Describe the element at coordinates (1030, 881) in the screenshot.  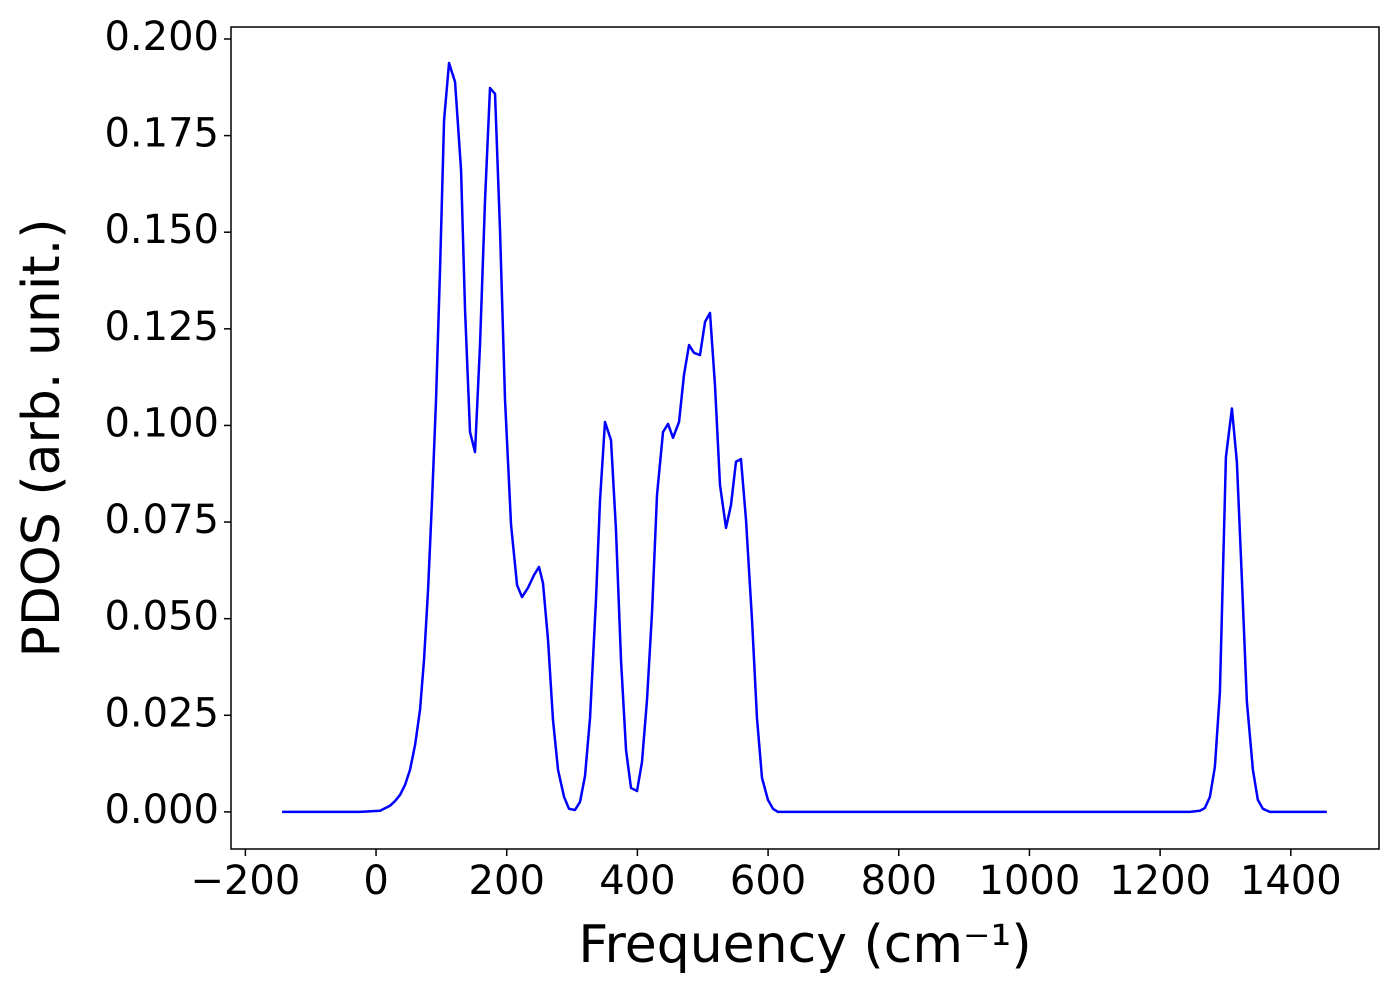
I see `x-tick-label: 1000` at that location.